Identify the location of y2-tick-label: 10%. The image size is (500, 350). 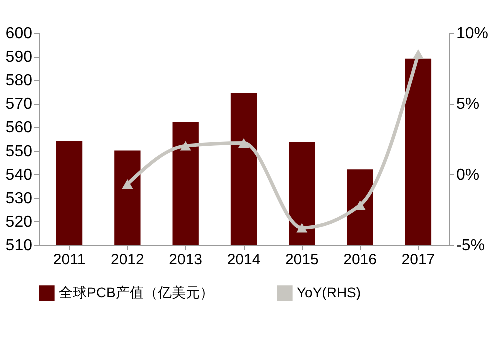
(472, 34).